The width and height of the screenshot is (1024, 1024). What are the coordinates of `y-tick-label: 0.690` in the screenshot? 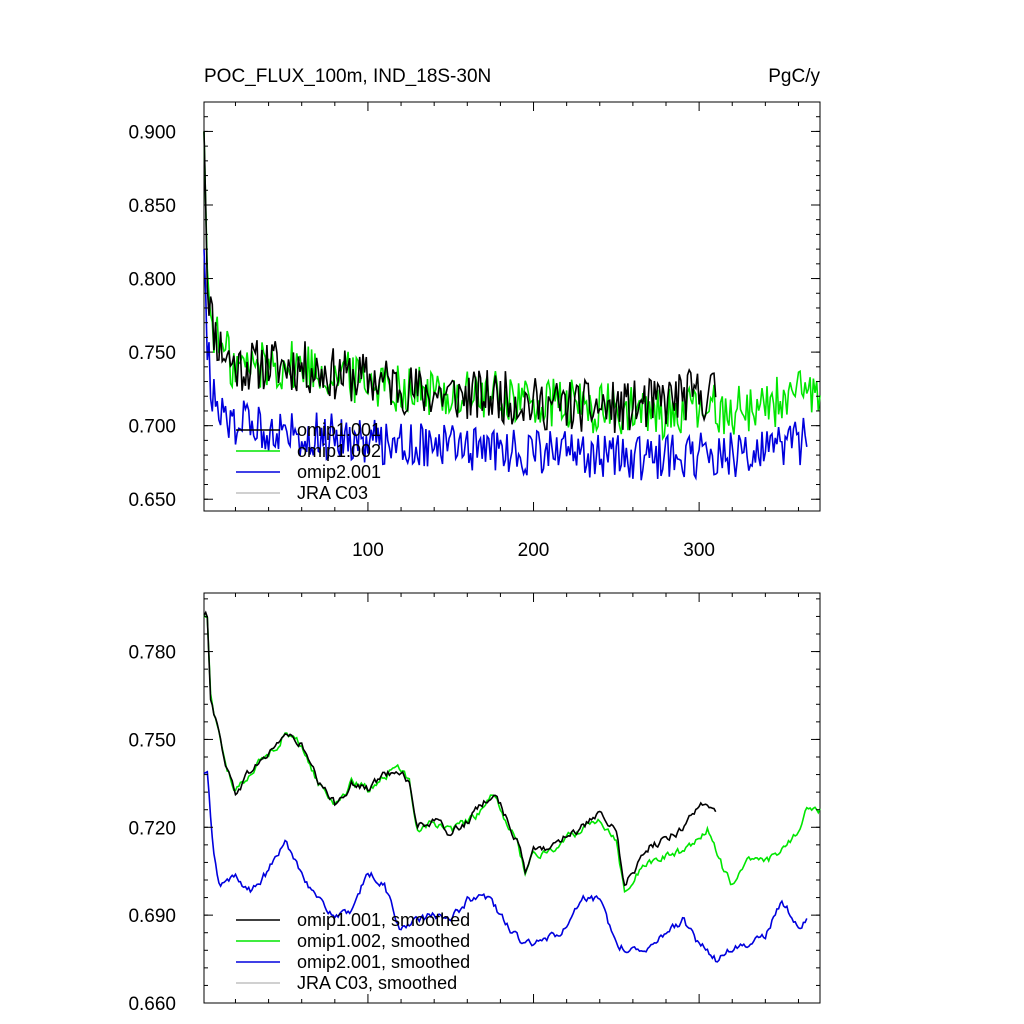 It's located at (152, 916).